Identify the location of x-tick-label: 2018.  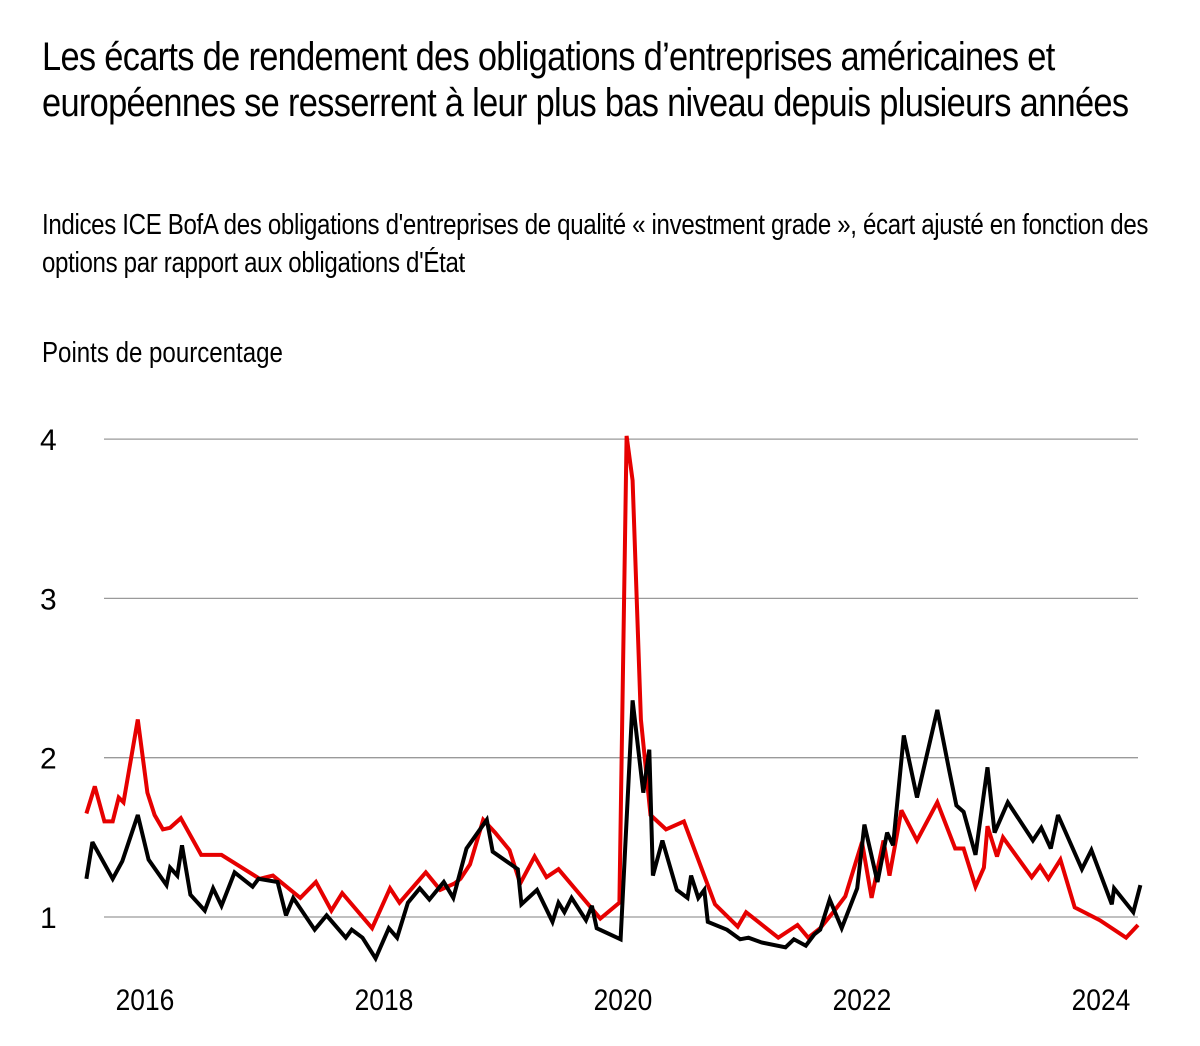
(384, 999).